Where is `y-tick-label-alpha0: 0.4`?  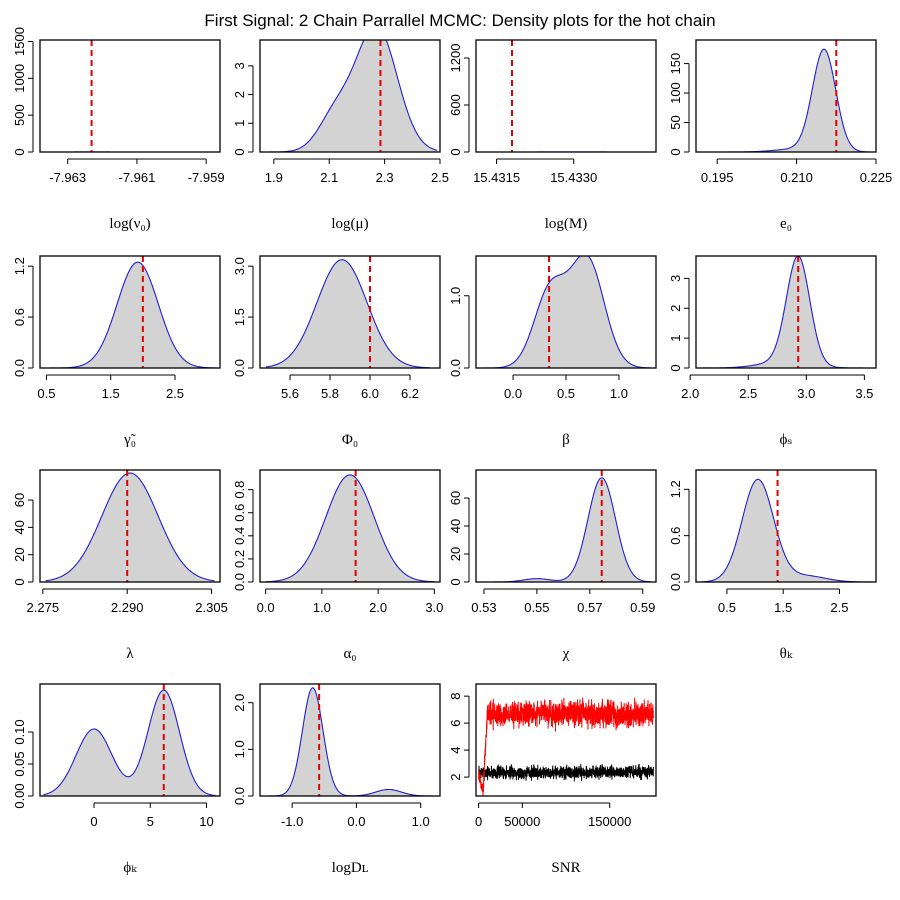 y-tick-label-alpha0: 0.4 is located at coordinates (239, 536).